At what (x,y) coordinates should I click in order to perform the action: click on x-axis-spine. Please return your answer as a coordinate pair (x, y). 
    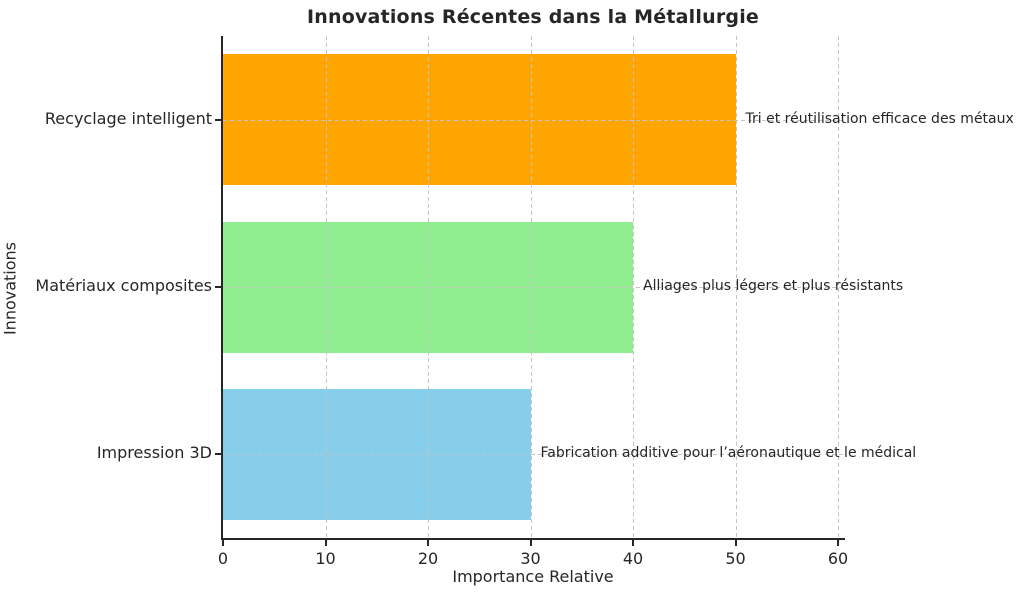
    Looking at the image, I should click on (533, 539).